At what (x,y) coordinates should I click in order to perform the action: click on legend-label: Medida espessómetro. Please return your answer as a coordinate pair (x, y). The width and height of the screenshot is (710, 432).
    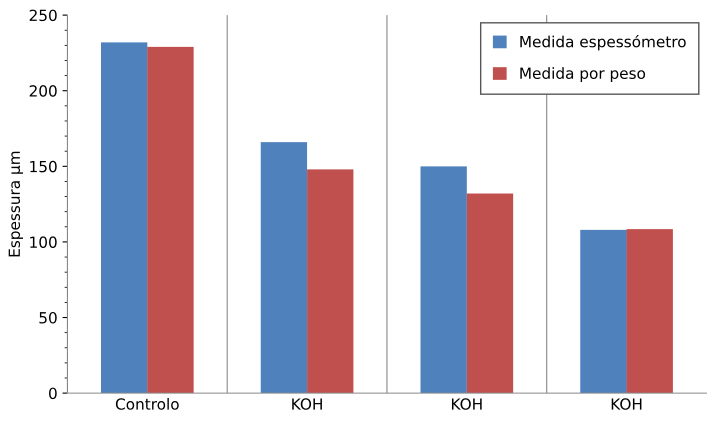
    Looking at the image, I should click on (603, 42).